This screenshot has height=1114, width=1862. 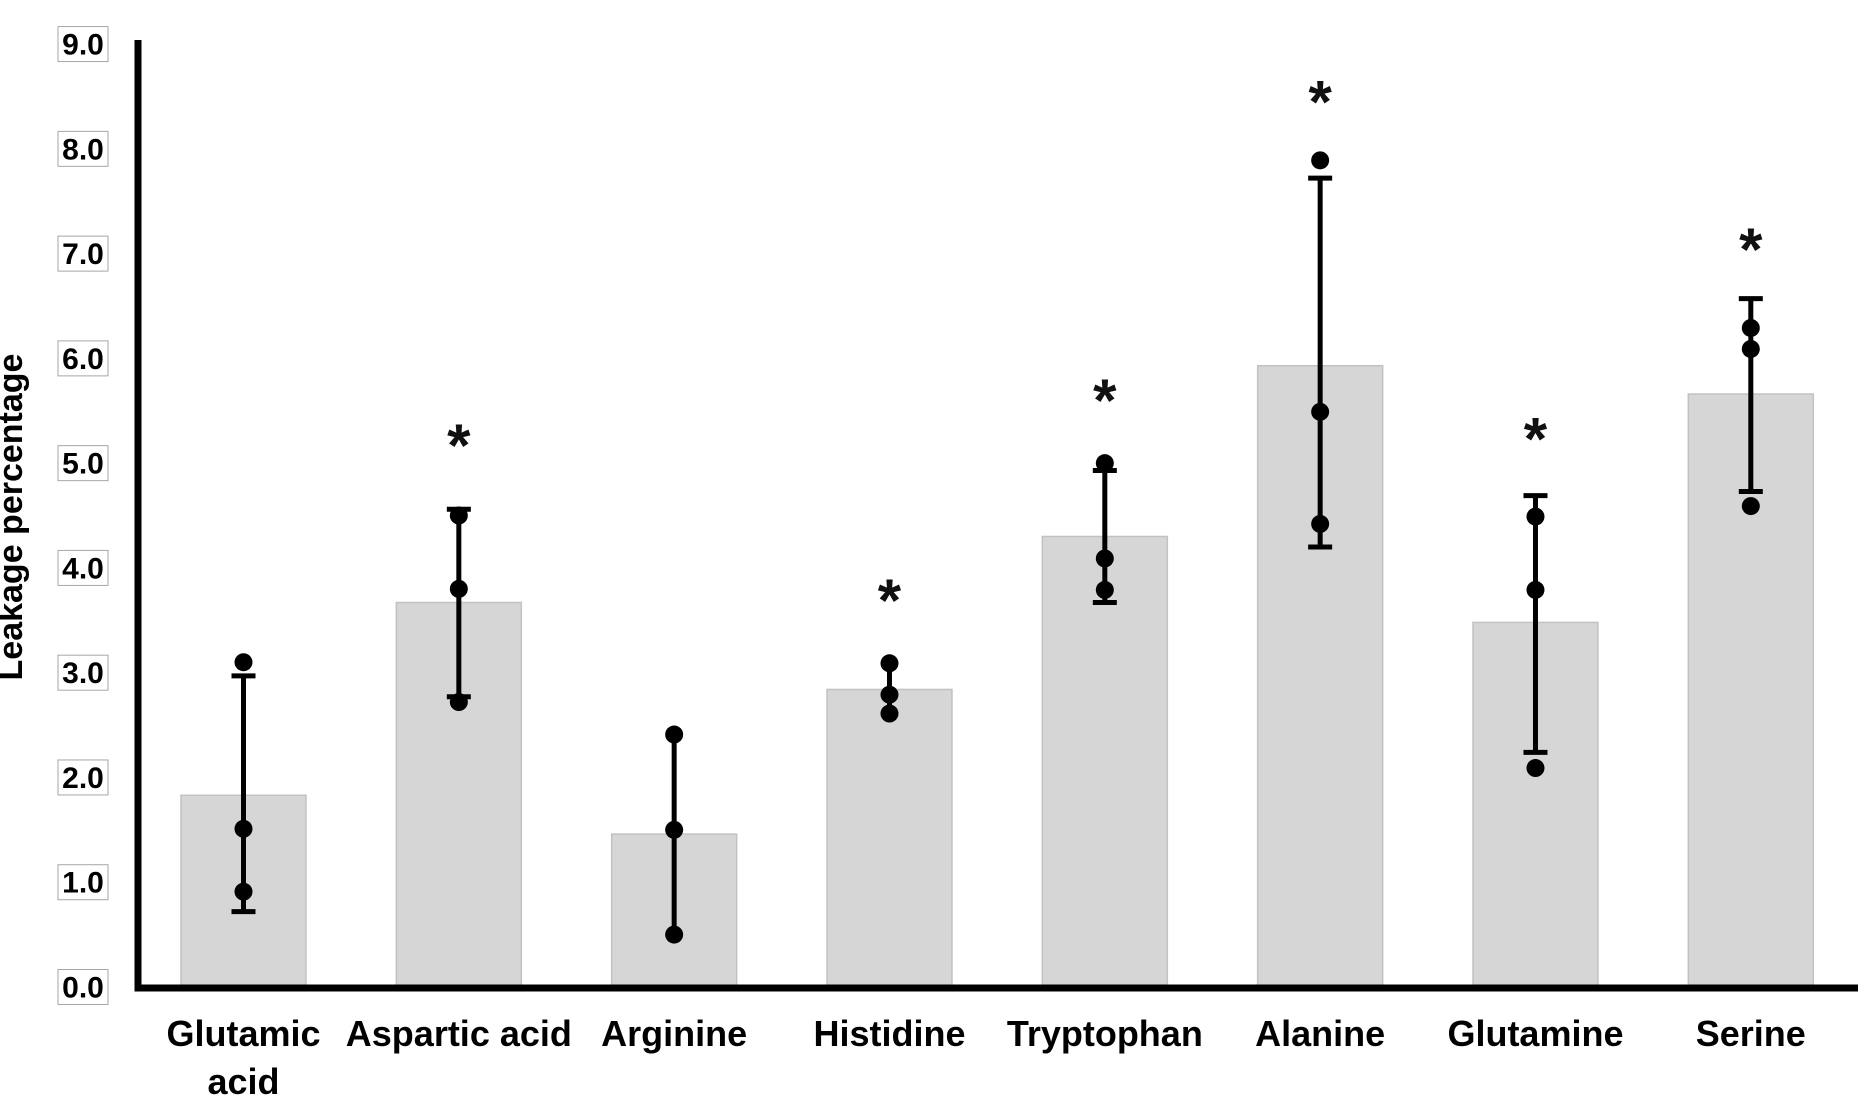 I want to click on y-tick-label: 6.0, so click(x=83, y=359).